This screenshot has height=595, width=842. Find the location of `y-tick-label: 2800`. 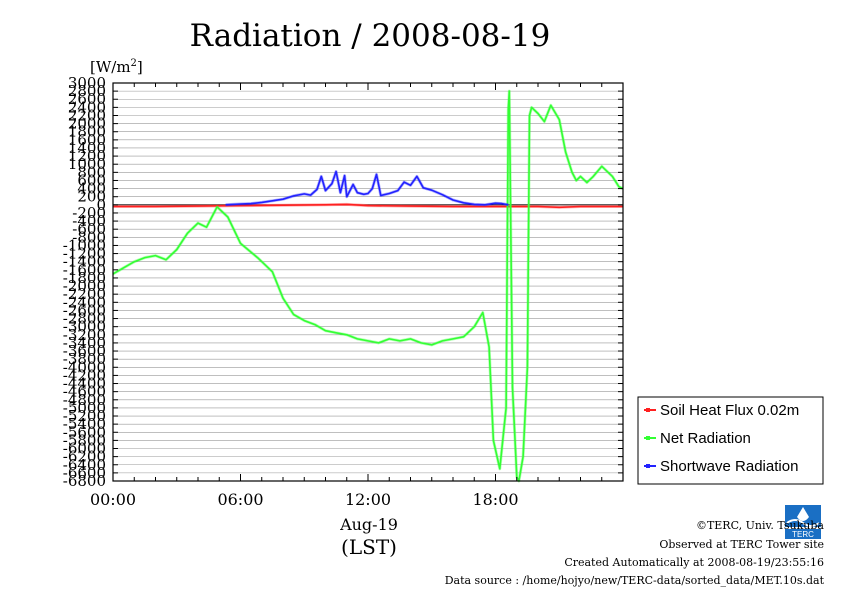

y-tick-label: 2800 is located at coordinates (87, 91).